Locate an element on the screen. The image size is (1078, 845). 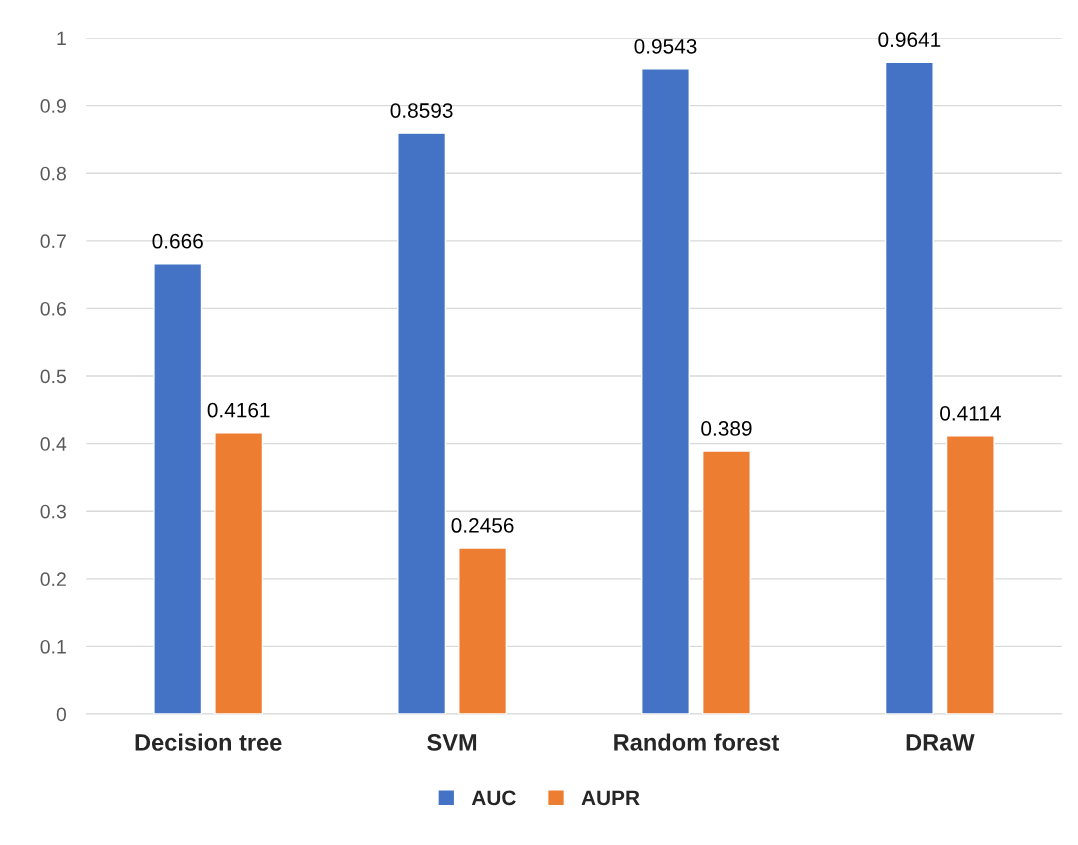
data-label: 0.8593 is located at coordinates (421, 110).